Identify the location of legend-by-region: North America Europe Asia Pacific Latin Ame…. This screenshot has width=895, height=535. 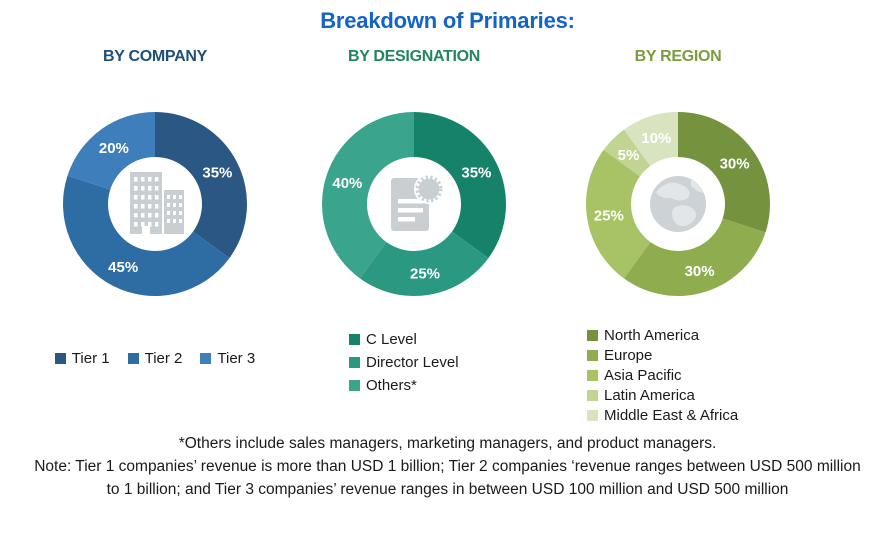
(678, 376).